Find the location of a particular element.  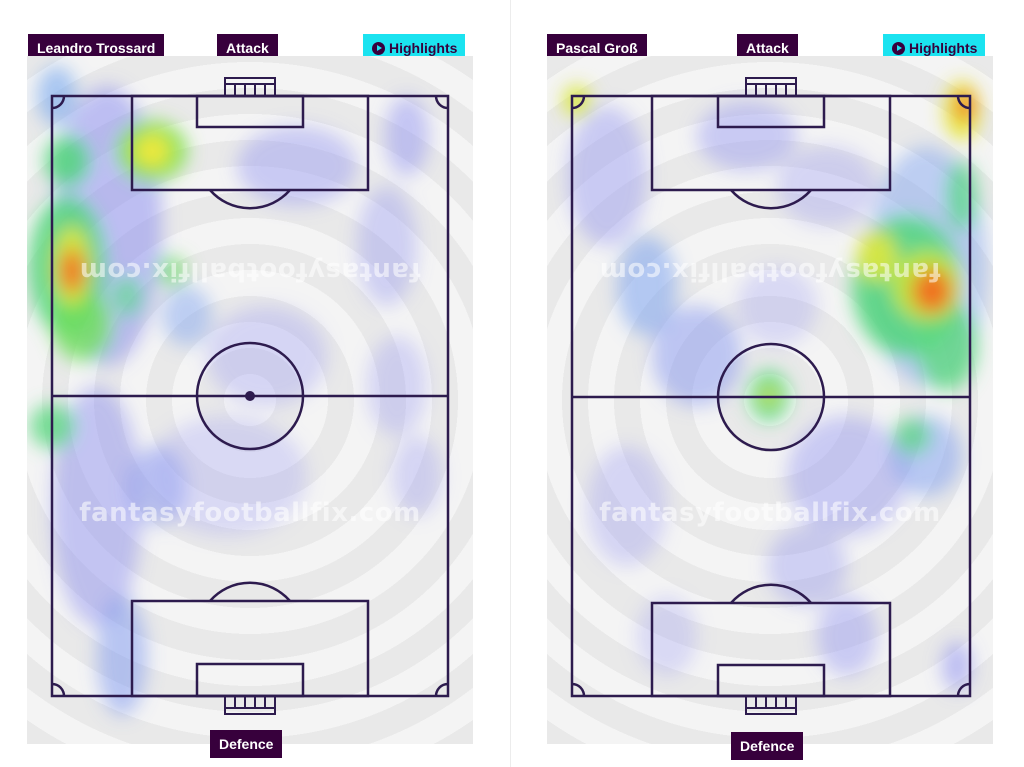

centre-spot is located at coordinates (250, 396).